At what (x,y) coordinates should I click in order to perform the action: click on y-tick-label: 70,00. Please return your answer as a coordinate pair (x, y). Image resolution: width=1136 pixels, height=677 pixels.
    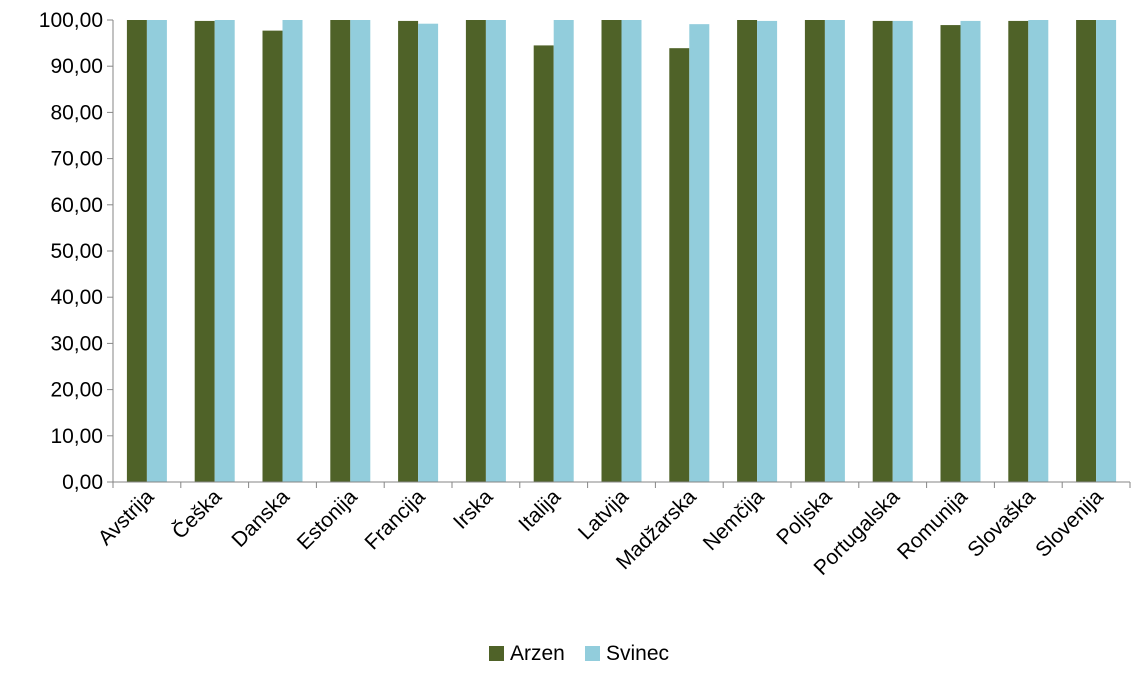
    Looking at the image, I should click on (76, 159).